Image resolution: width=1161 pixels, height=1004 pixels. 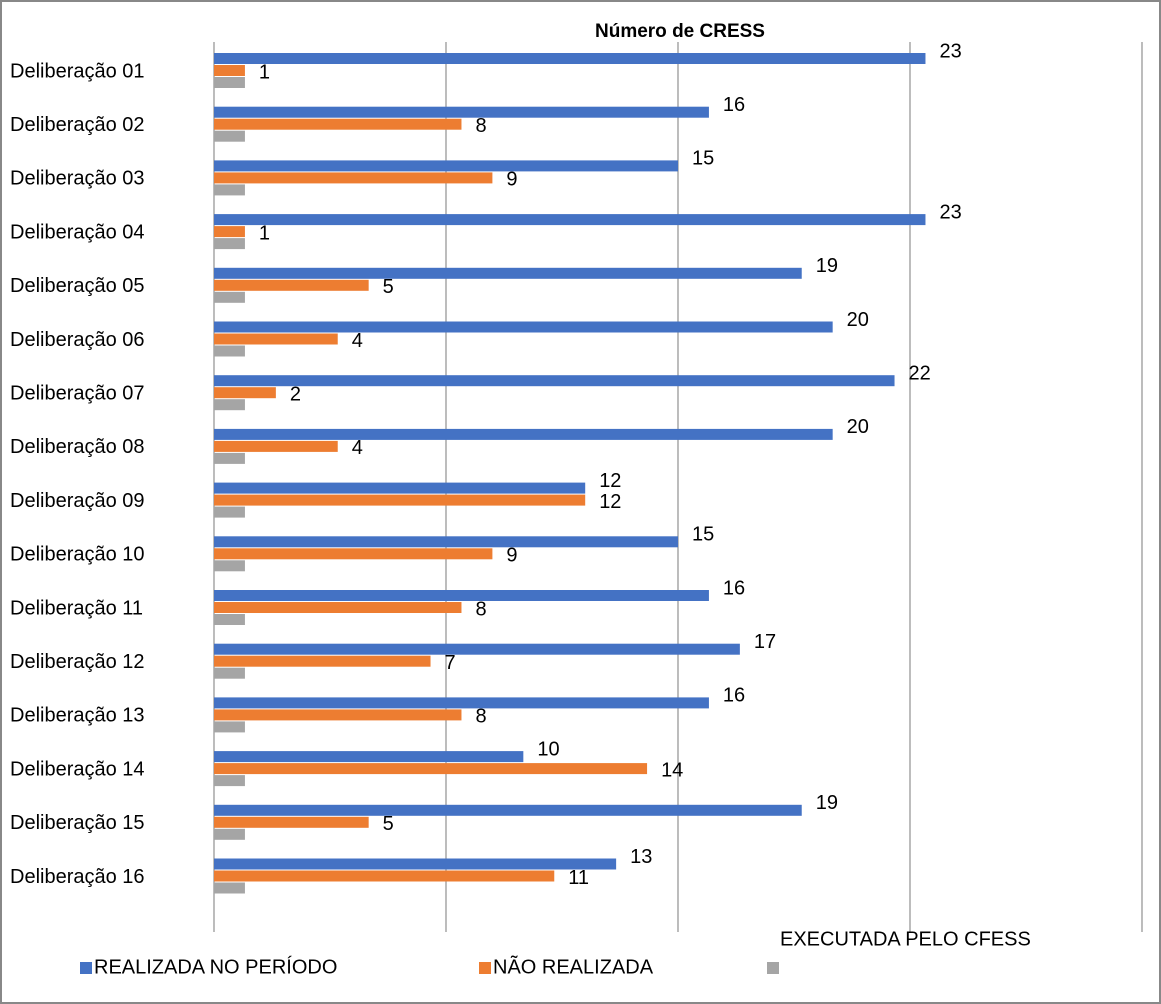 I want to click on data-label: 17, so click(x=765, y=642).